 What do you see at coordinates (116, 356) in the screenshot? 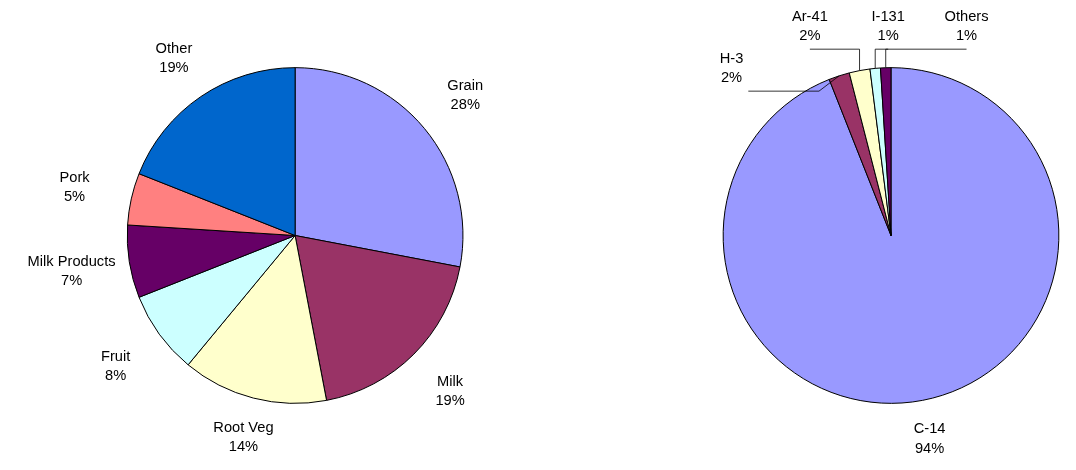
I see `slice-label: Fruit` at bounding box center [116, 356].